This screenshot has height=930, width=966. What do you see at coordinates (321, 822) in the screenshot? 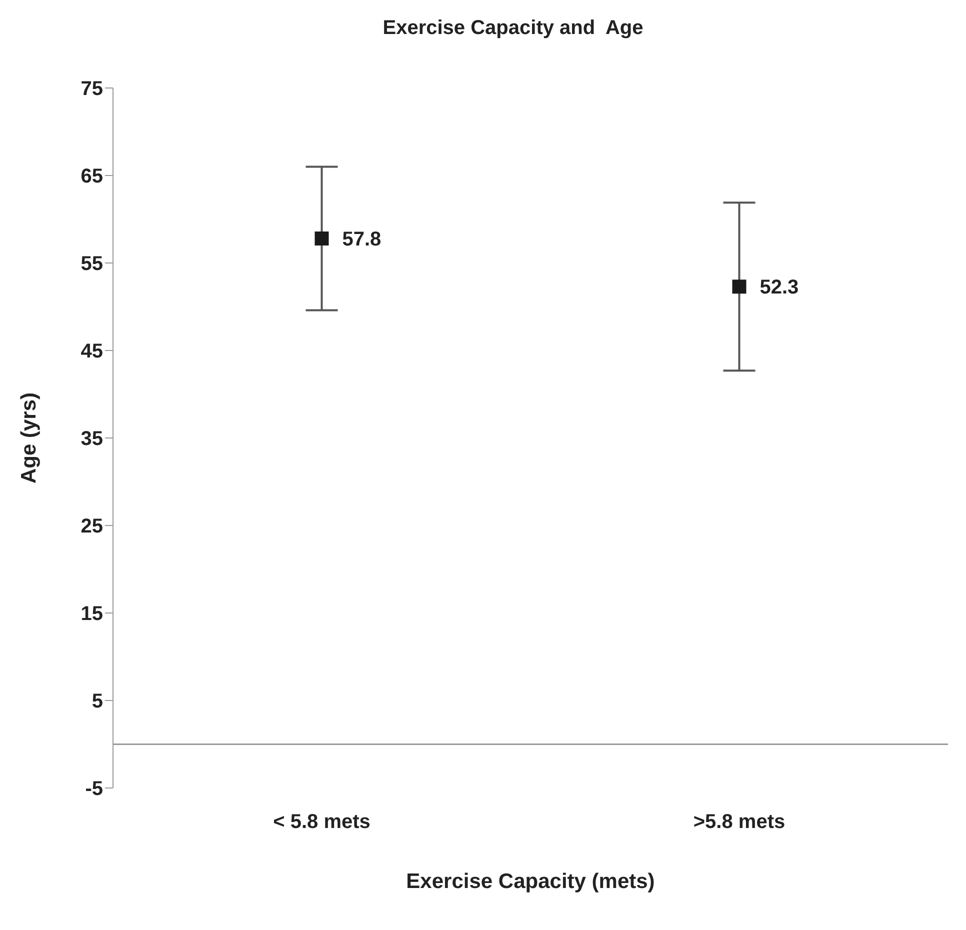
I see `x-tick-label: < 5.8 mets` at bounding box center [321, 822].